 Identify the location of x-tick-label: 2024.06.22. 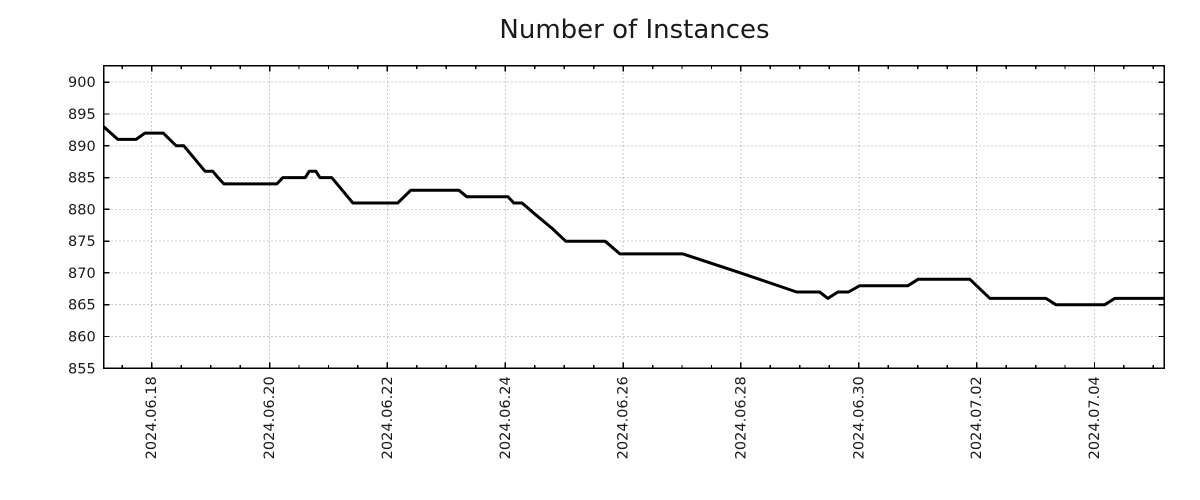
(388, 417).